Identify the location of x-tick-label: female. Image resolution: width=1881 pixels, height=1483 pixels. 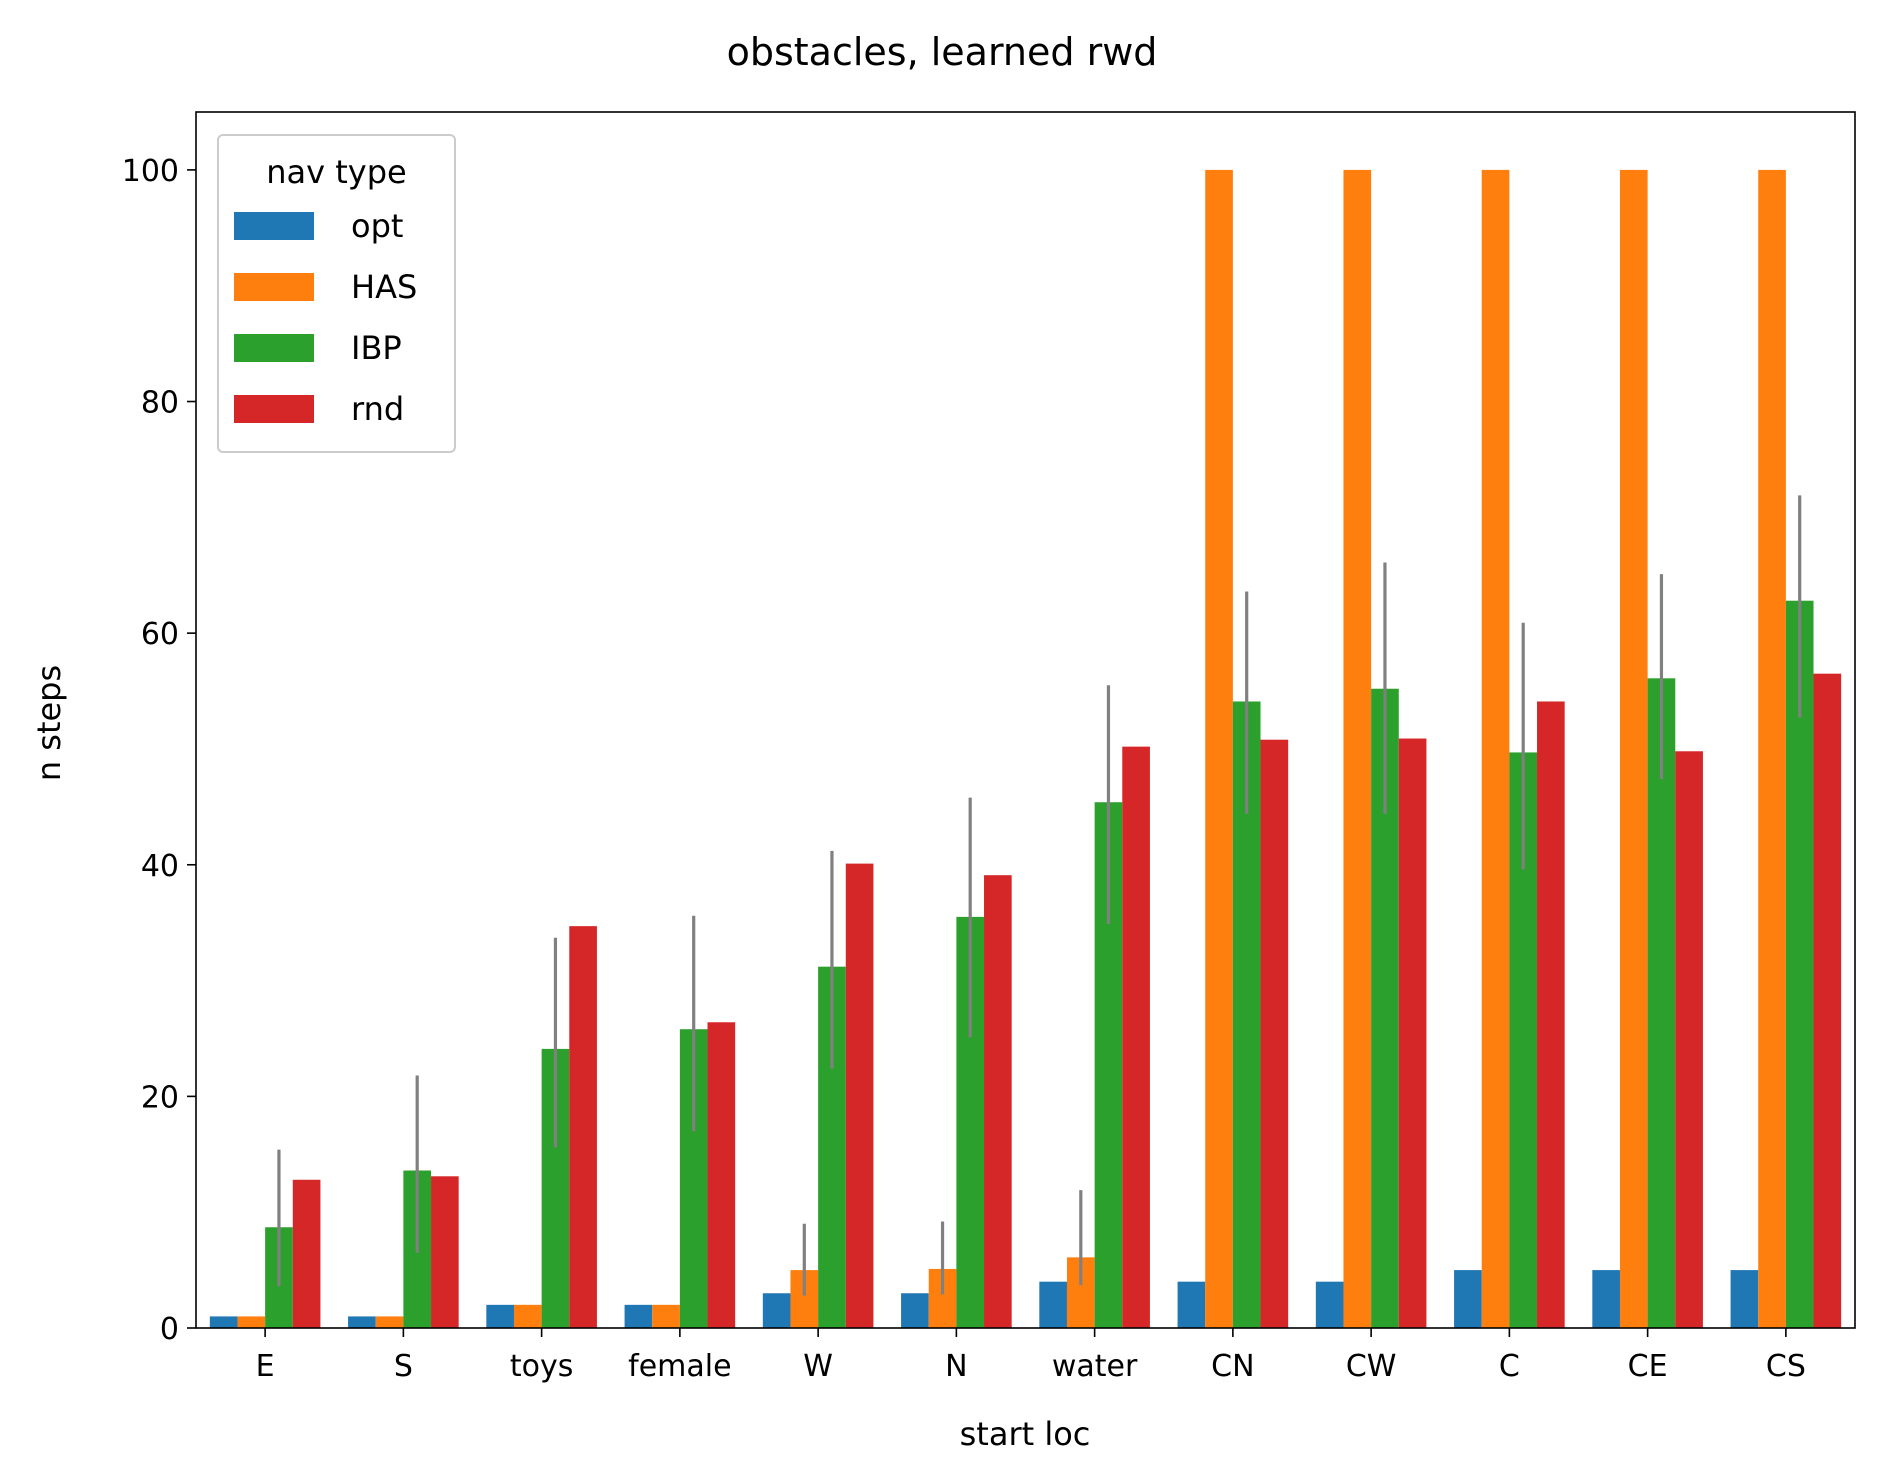
(679, 1366).